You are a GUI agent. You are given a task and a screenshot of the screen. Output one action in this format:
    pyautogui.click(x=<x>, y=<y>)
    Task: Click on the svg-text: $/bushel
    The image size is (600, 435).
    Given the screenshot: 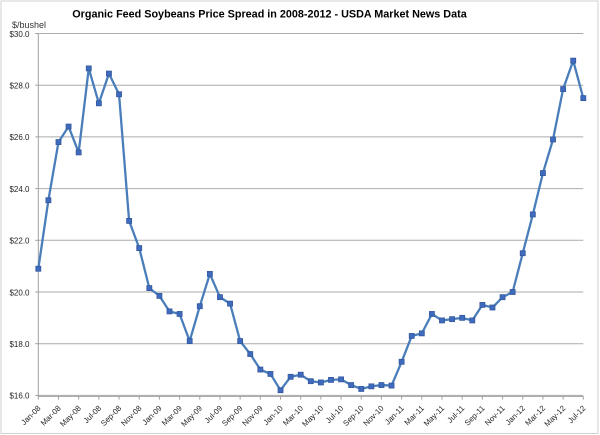 What is the action you would take?
    pyautogui.click(x=29, y=25)
    